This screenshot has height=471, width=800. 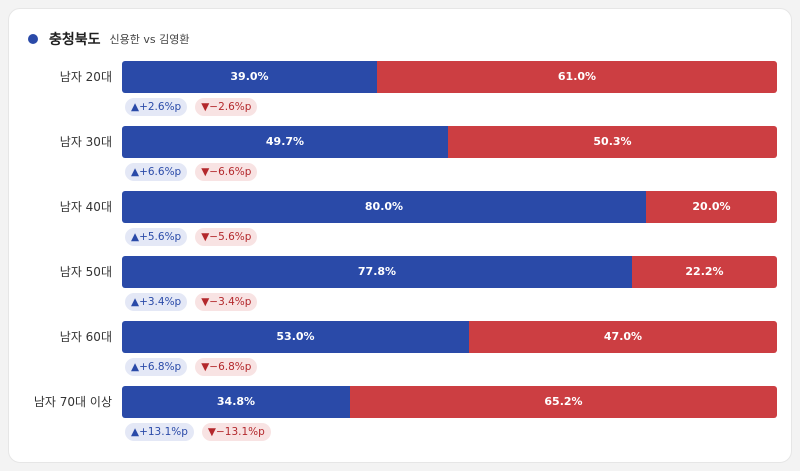 I want to click on change-badges: ▲+3.4%p ▼−3.4%p, so click(x=195, y=302).